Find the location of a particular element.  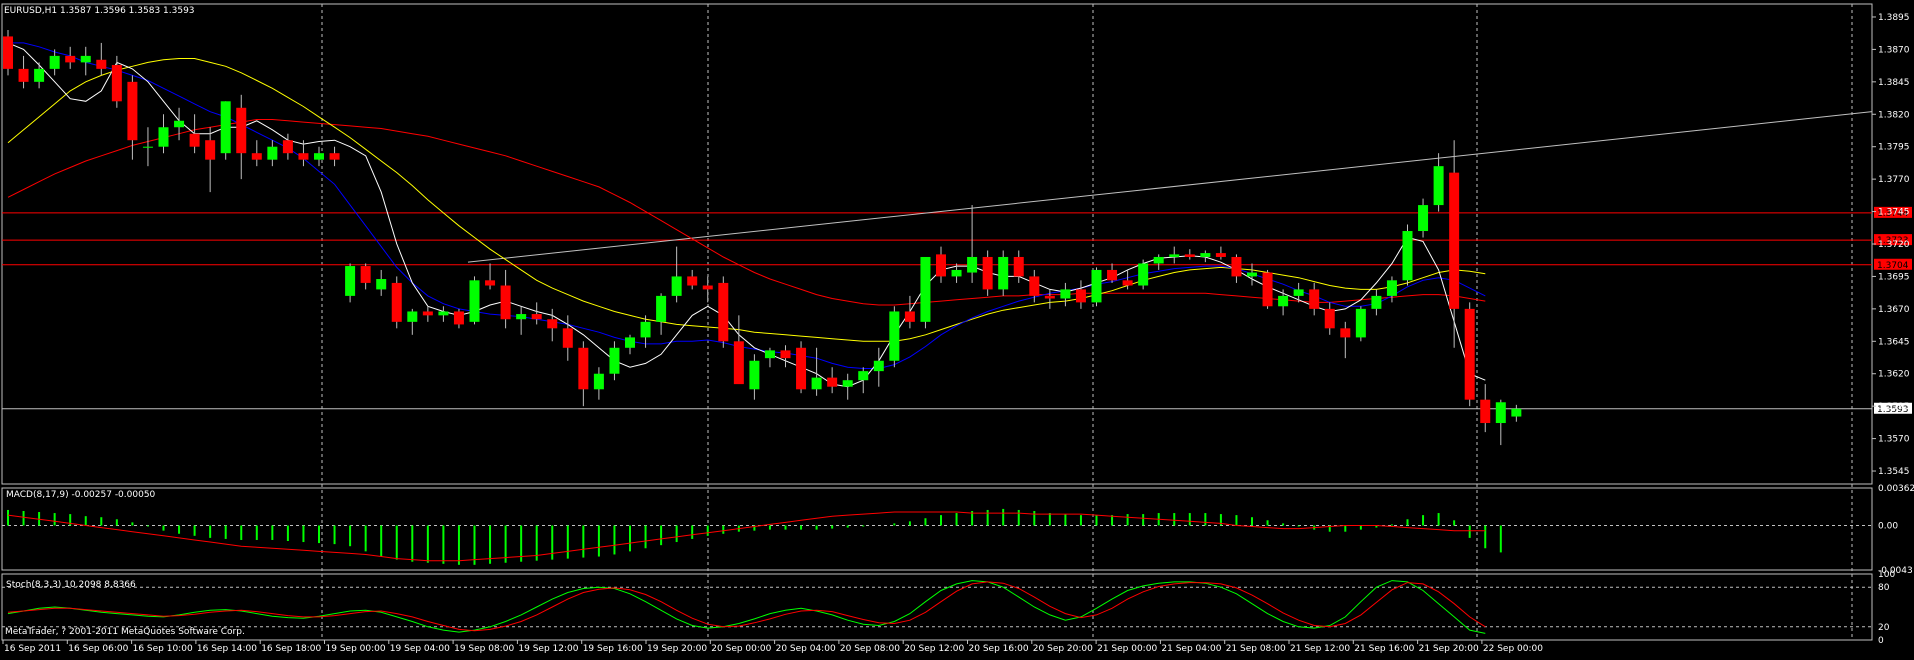

y-tick-label: 1.3820 is located at coordinates (1894, 115).